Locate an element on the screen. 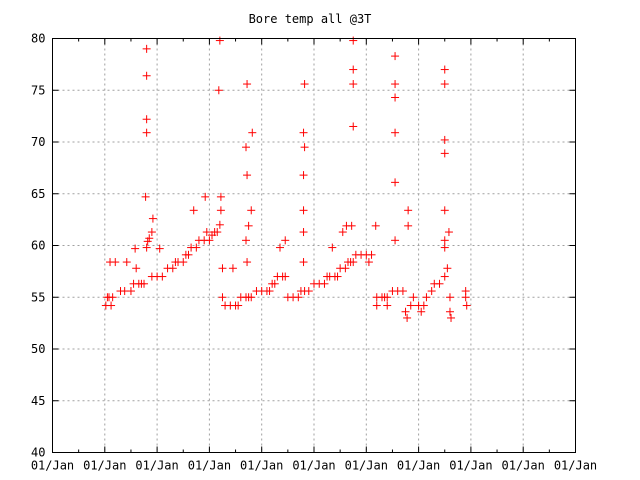  y-tick-label: 55 is located at coordinates (38, 297).